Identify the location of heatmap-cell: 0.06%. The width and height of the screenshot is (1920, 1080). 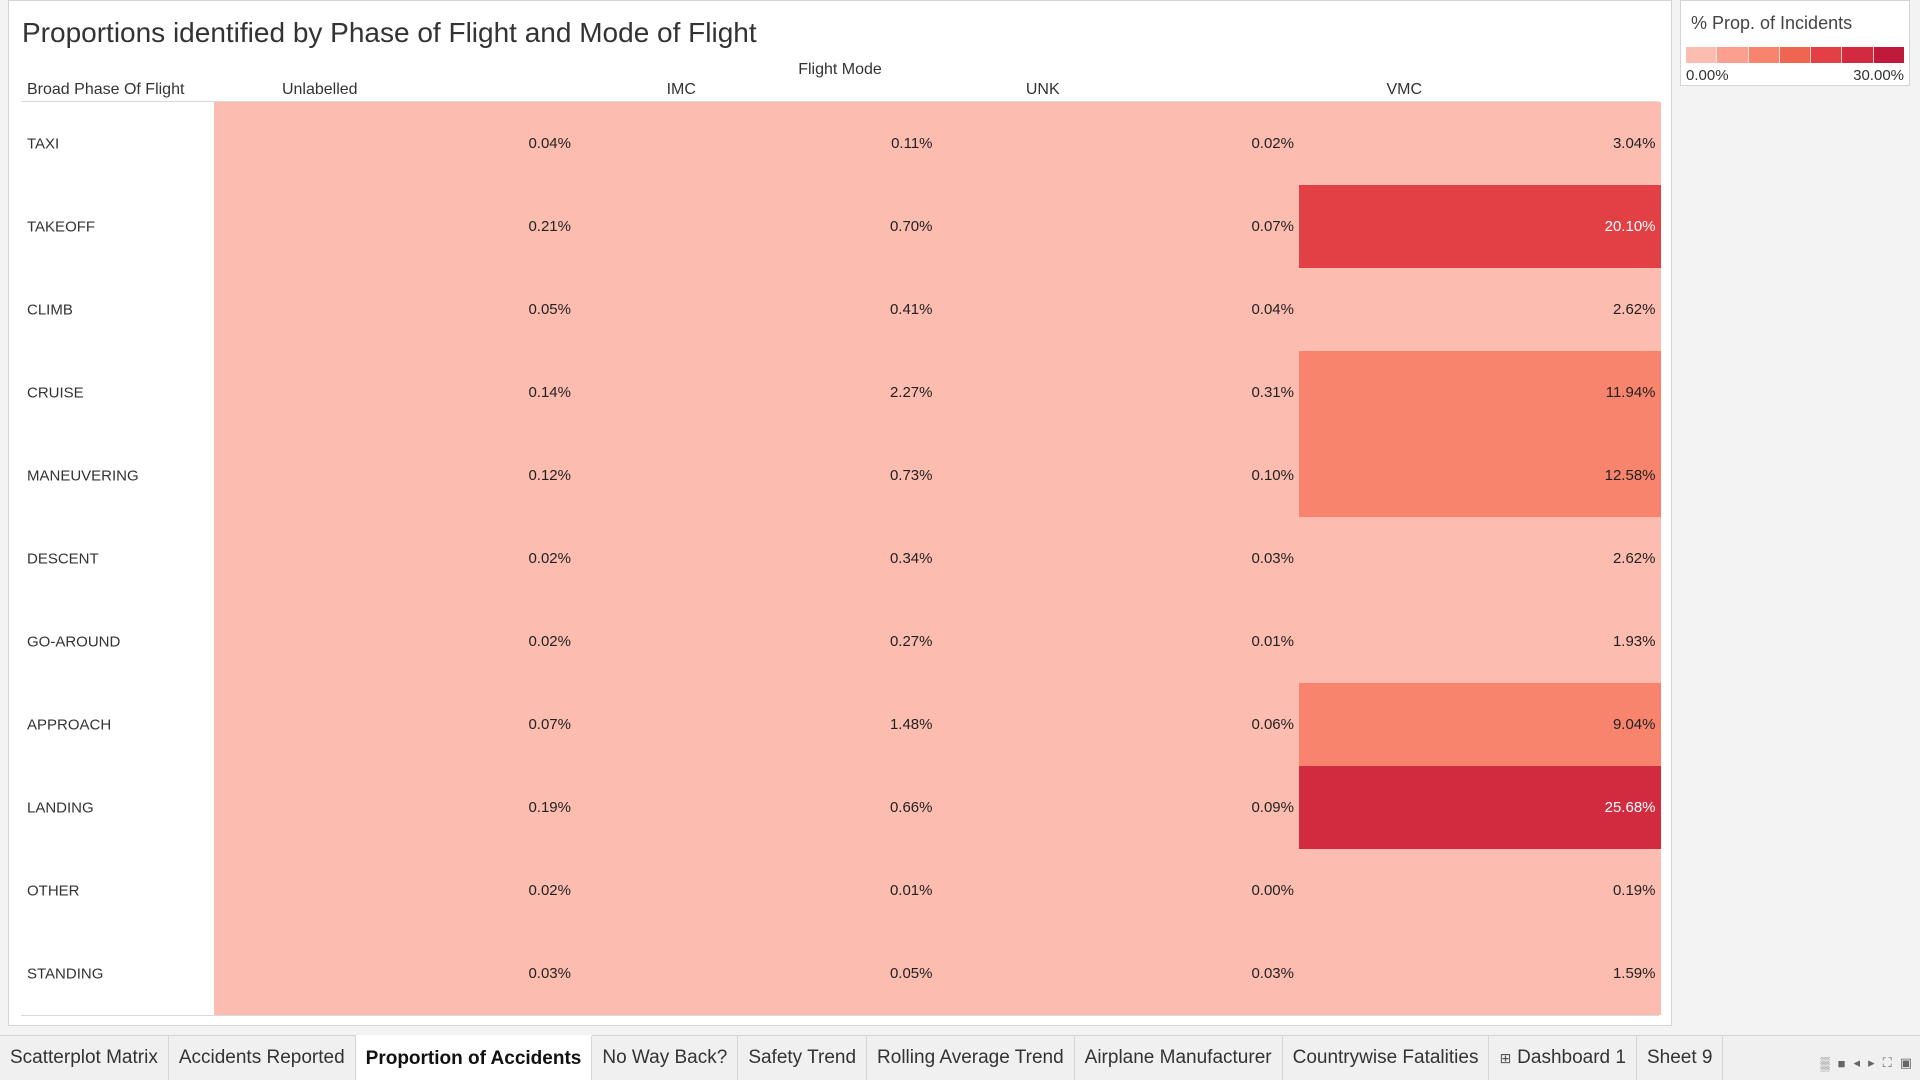
(1118, 724).